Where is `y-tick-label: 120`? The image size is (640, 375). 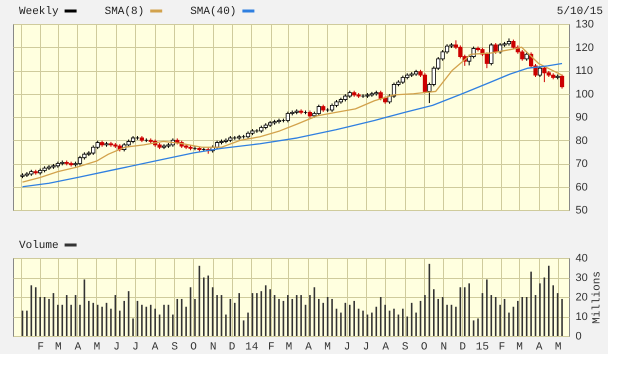
y-tick-label: 120 is located at coordinates (585, 48).